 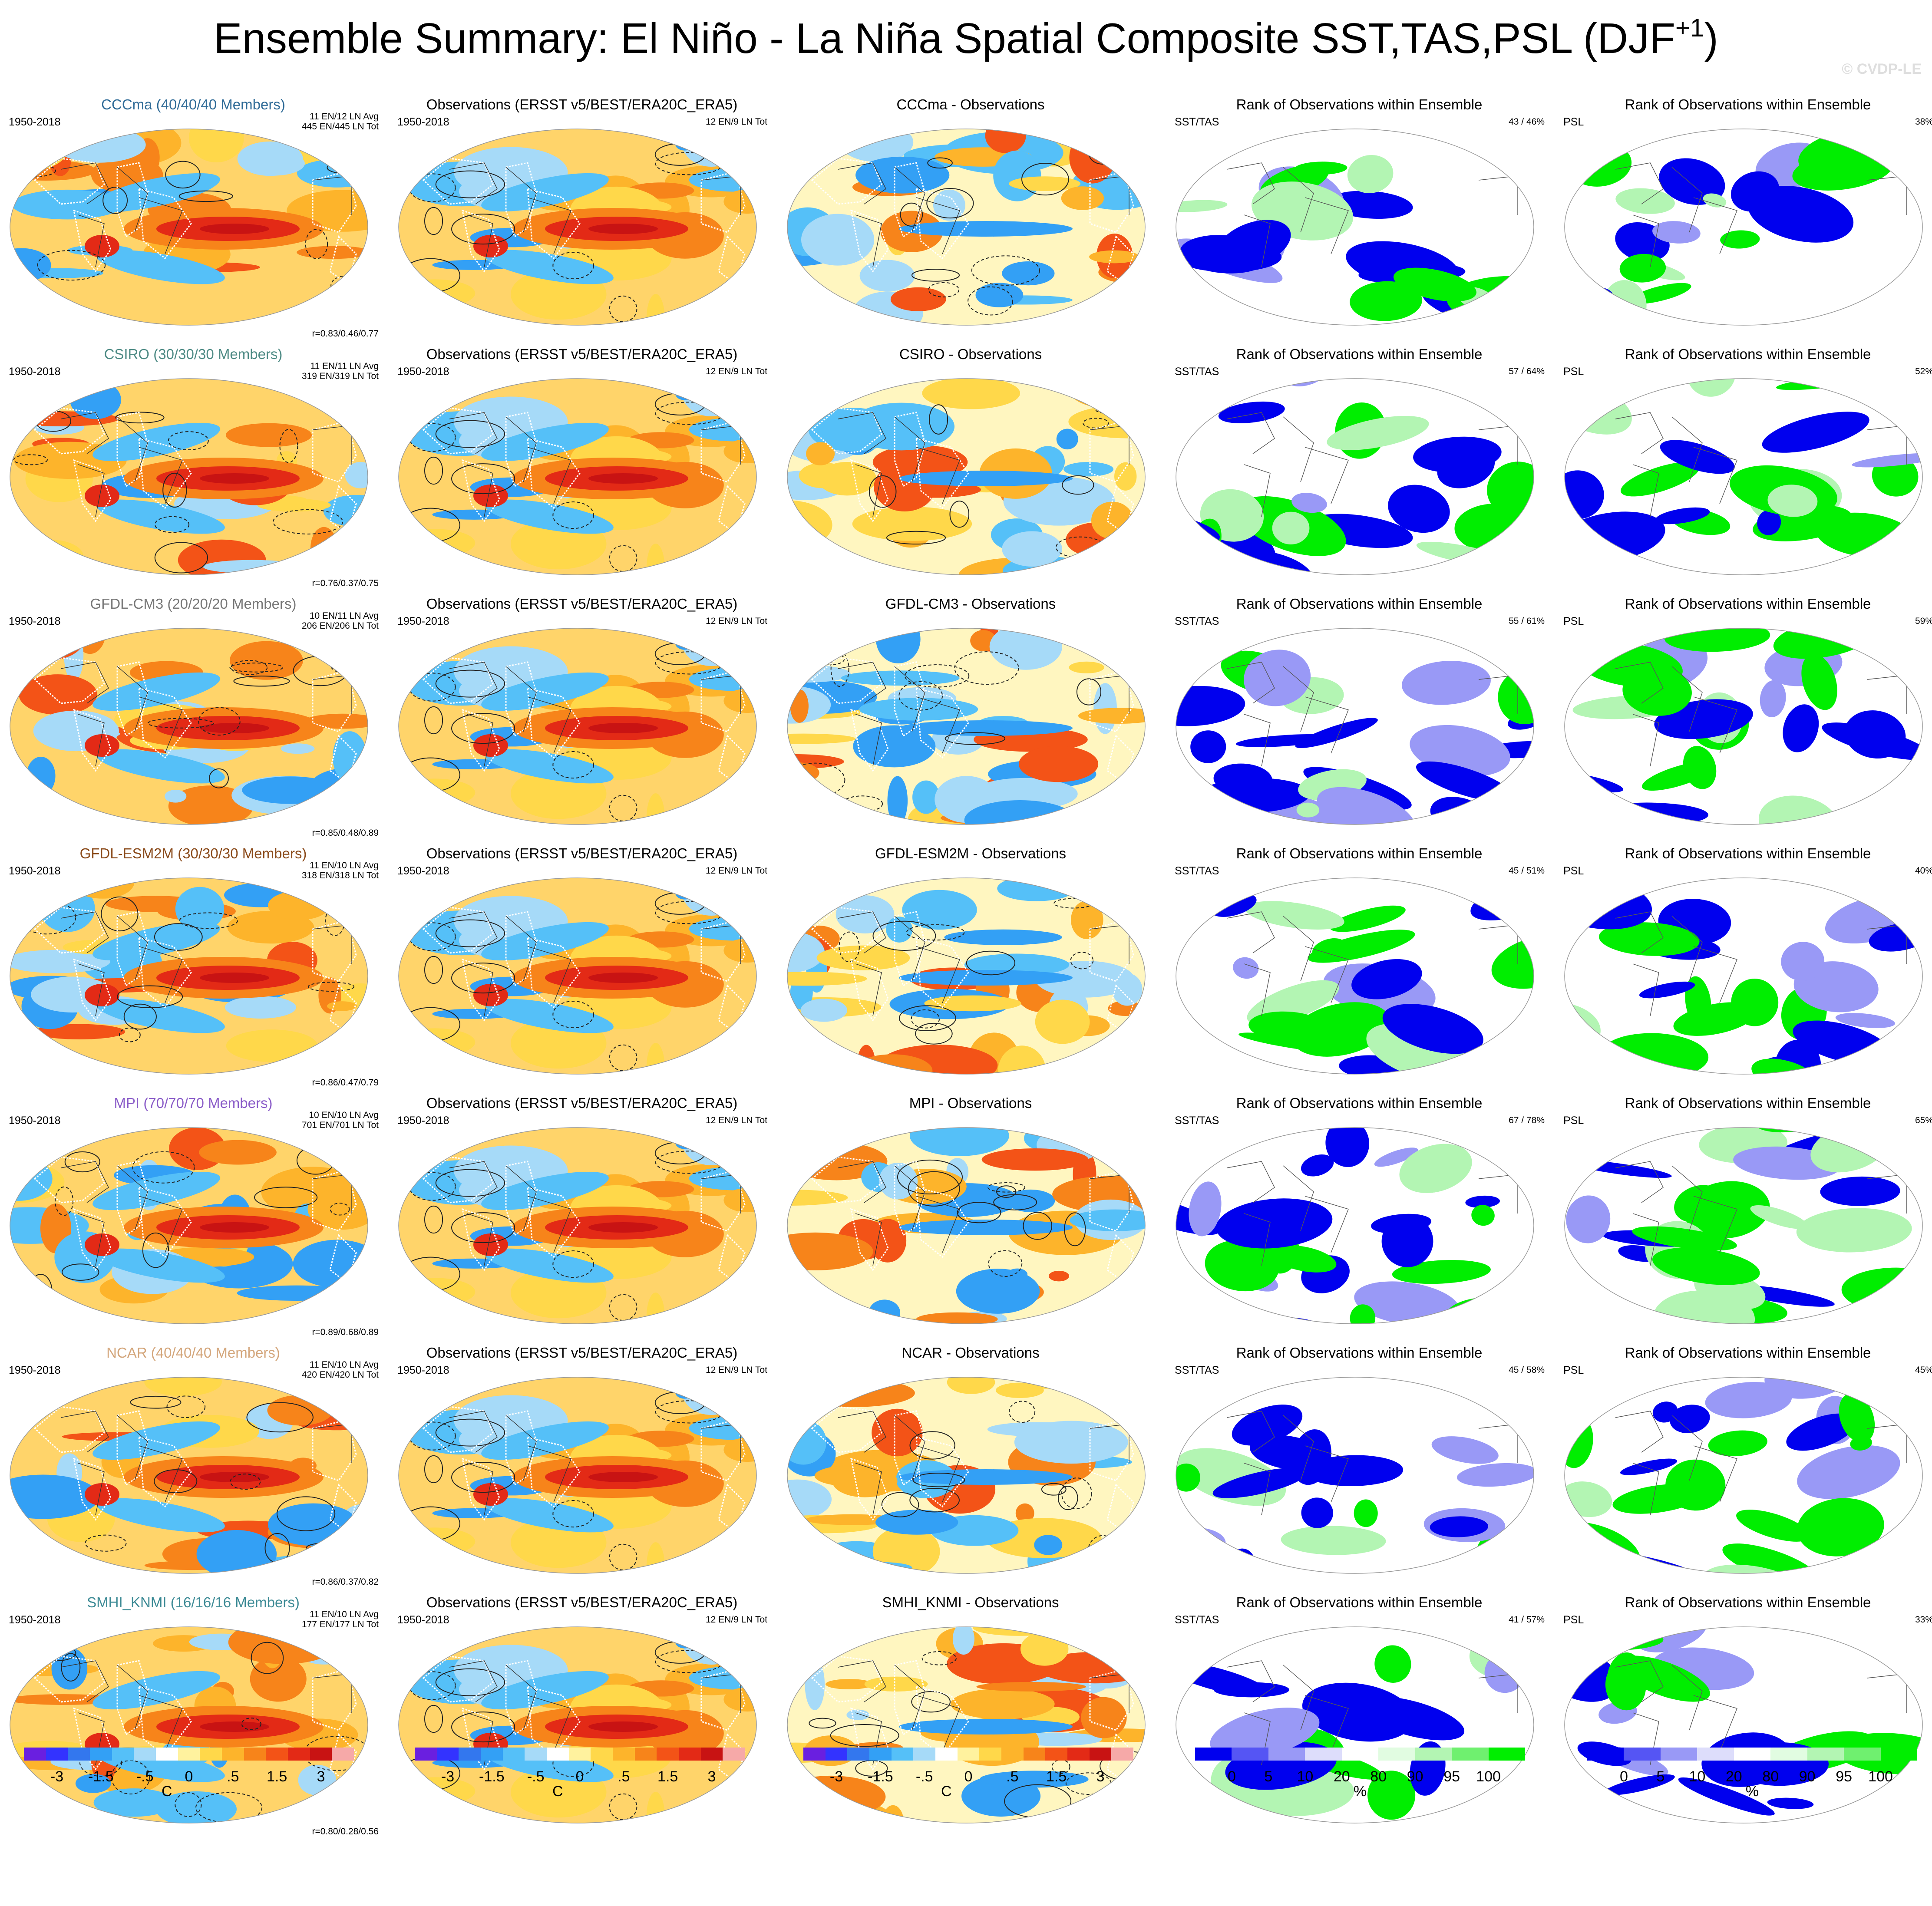 I want to click on colorbar-tick-label: 0, so click(x=1231, y=1776).